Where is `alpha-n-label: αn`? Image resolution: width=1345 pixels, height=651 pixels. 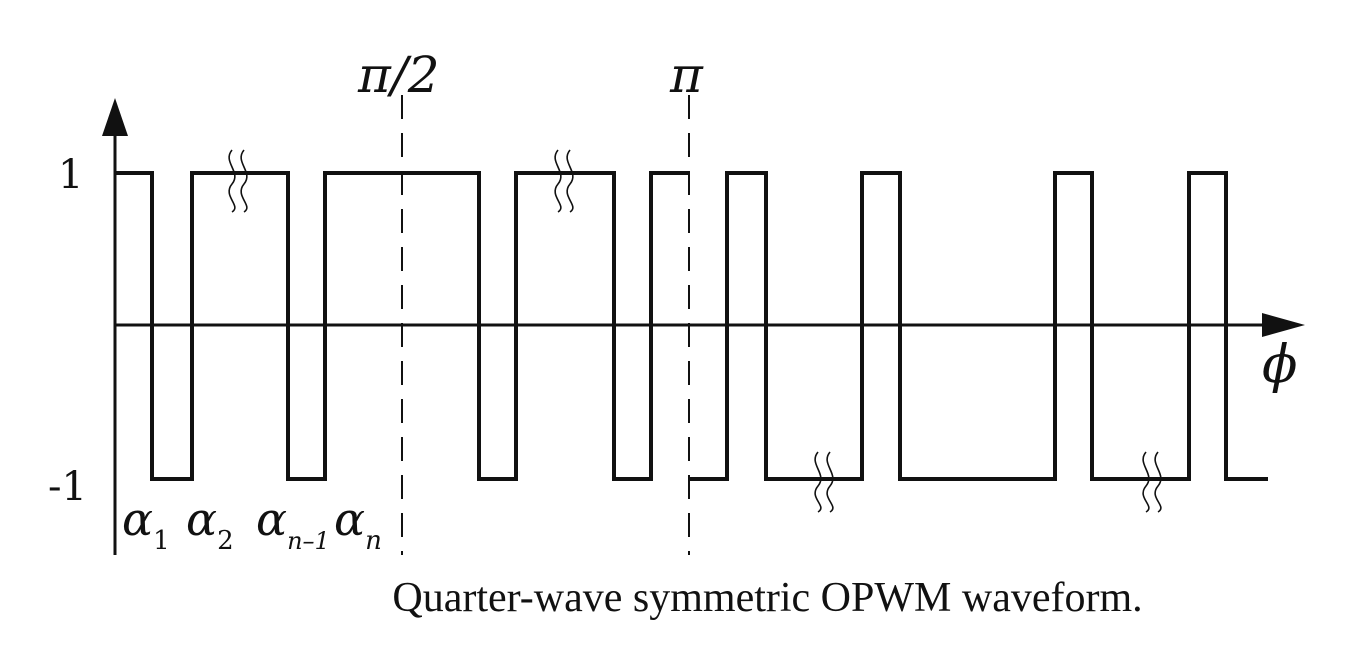 alpha-n-label: αn is located at coordinates (358, 524).